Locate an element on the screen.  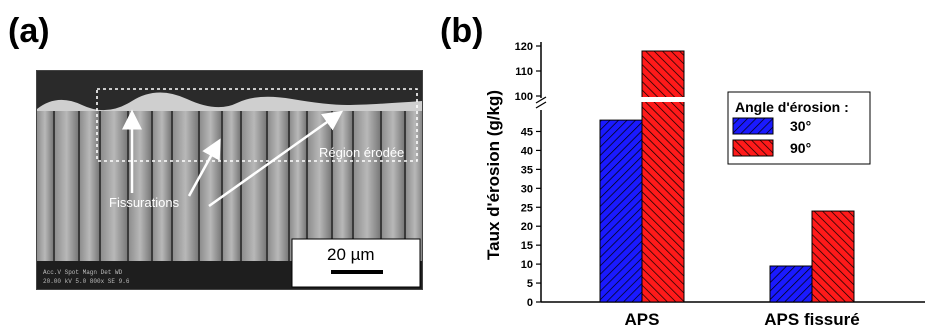
legend-label-30: 30° is located at coordinates (800, 126).